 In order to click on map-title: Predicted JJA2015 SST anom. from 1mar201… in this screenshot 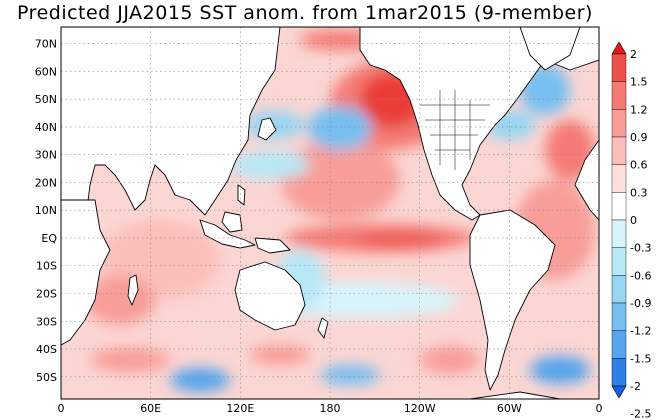, I will do `click(305, 13)`.